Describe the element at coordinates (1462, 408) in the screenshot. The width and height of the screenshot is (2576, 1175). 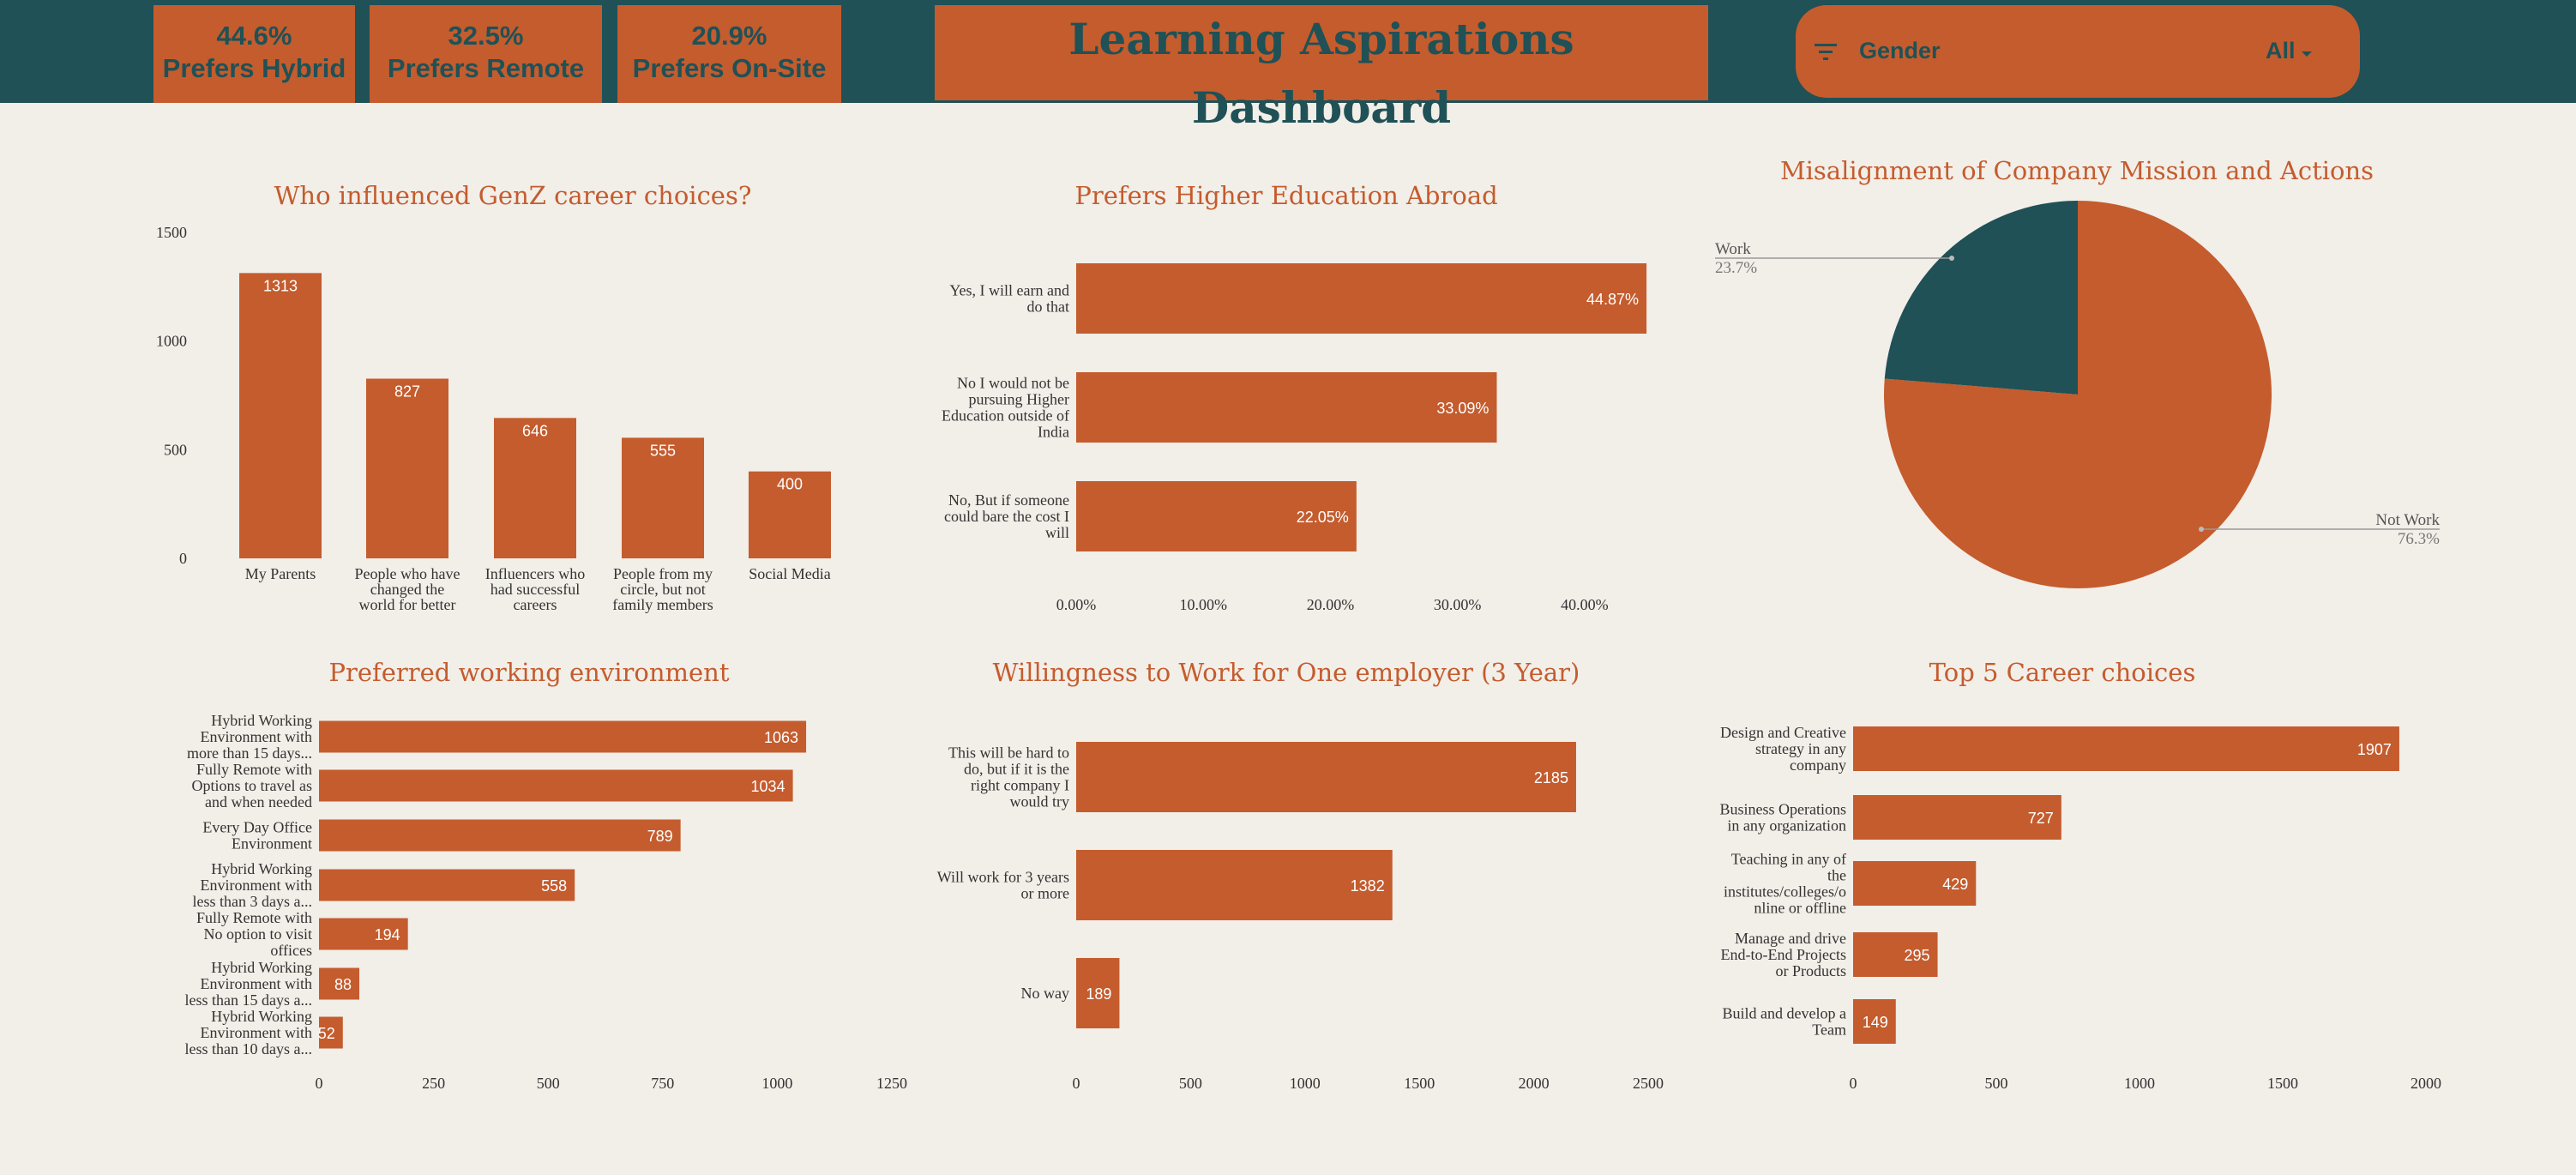
I see `bar-value-label: 33.09%` at that location.